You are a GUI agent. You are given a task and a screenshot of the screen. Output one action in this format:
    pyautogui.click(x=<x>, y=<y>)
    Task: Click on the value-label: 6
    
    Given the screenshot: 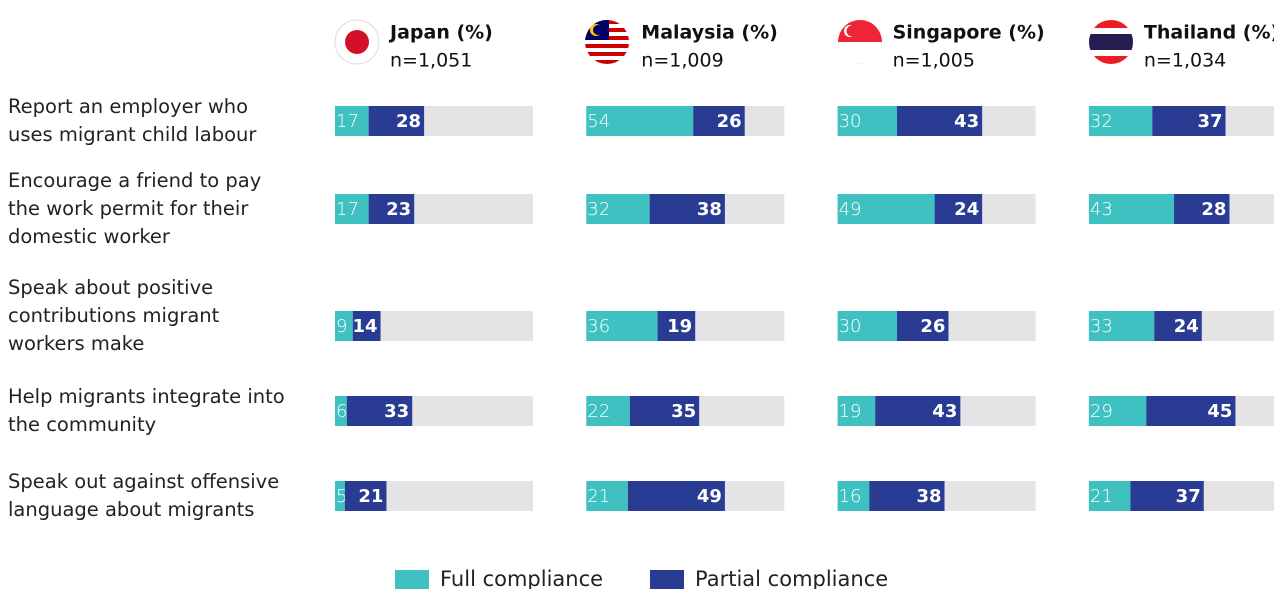 What is the action you would take?
    pyautogui.click(x=341, y=411)
    